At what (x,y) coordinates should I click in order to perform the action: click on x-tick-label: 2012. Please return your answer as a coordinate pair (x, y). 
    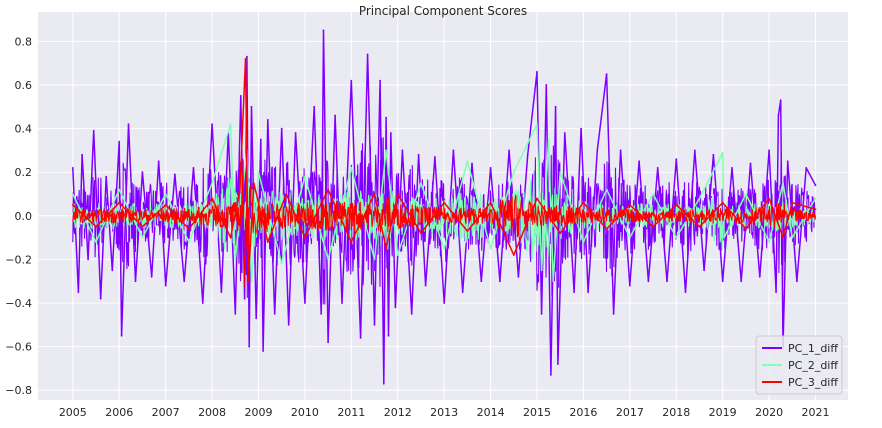
    Looking at the image, I should click on (398, 412).